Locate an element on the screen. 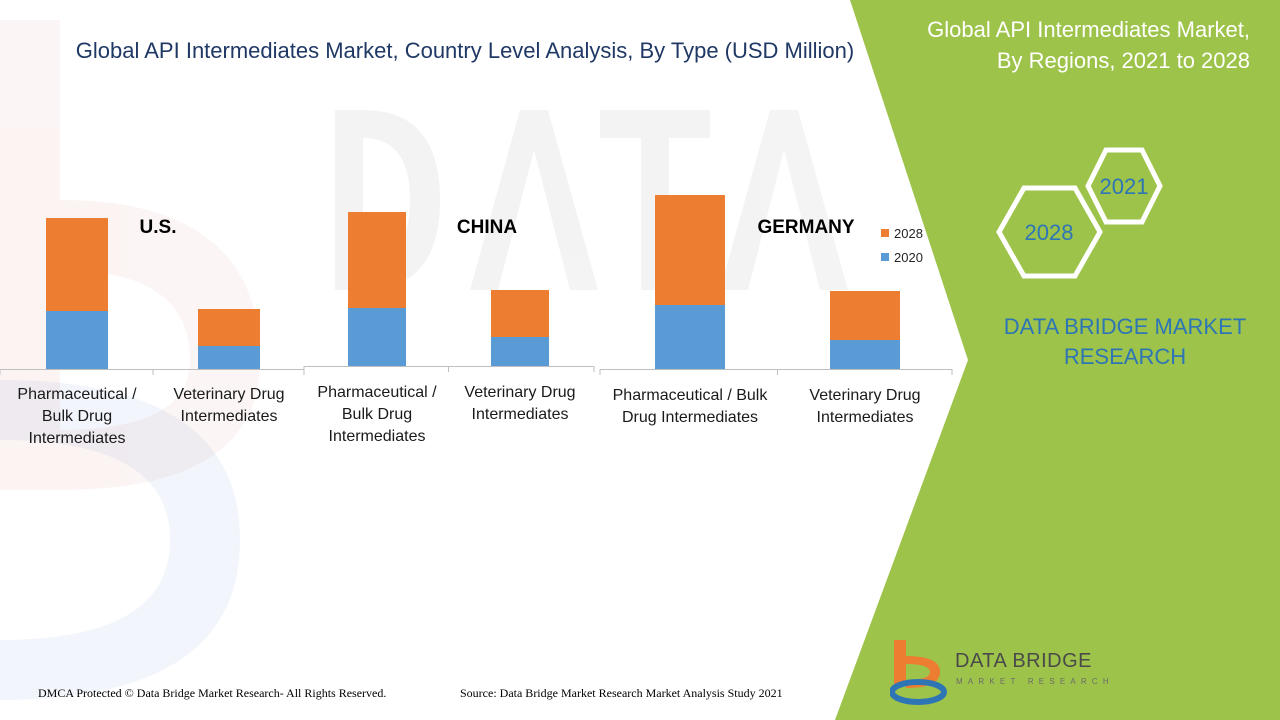  legend-swatch-2028 is located at coordinates (885, 233).